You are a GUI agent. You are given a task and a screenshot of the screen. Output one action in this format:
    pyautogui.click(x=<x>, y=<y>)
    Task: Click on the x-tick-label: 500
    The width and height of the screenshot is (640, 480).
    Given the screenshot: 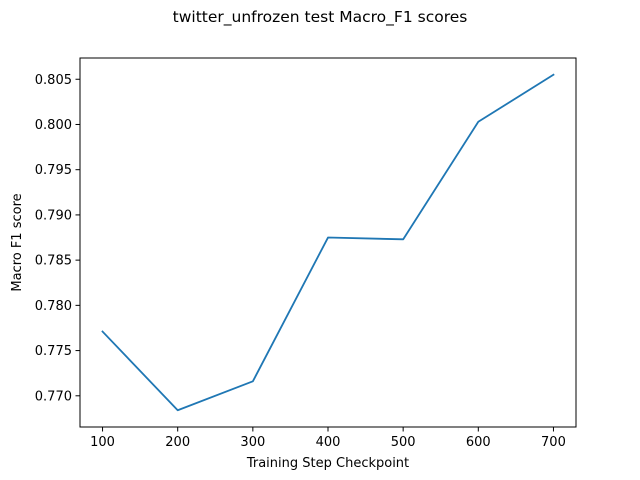 What is the action you would take?
    pyautogui.click(x=403, y=442)
    